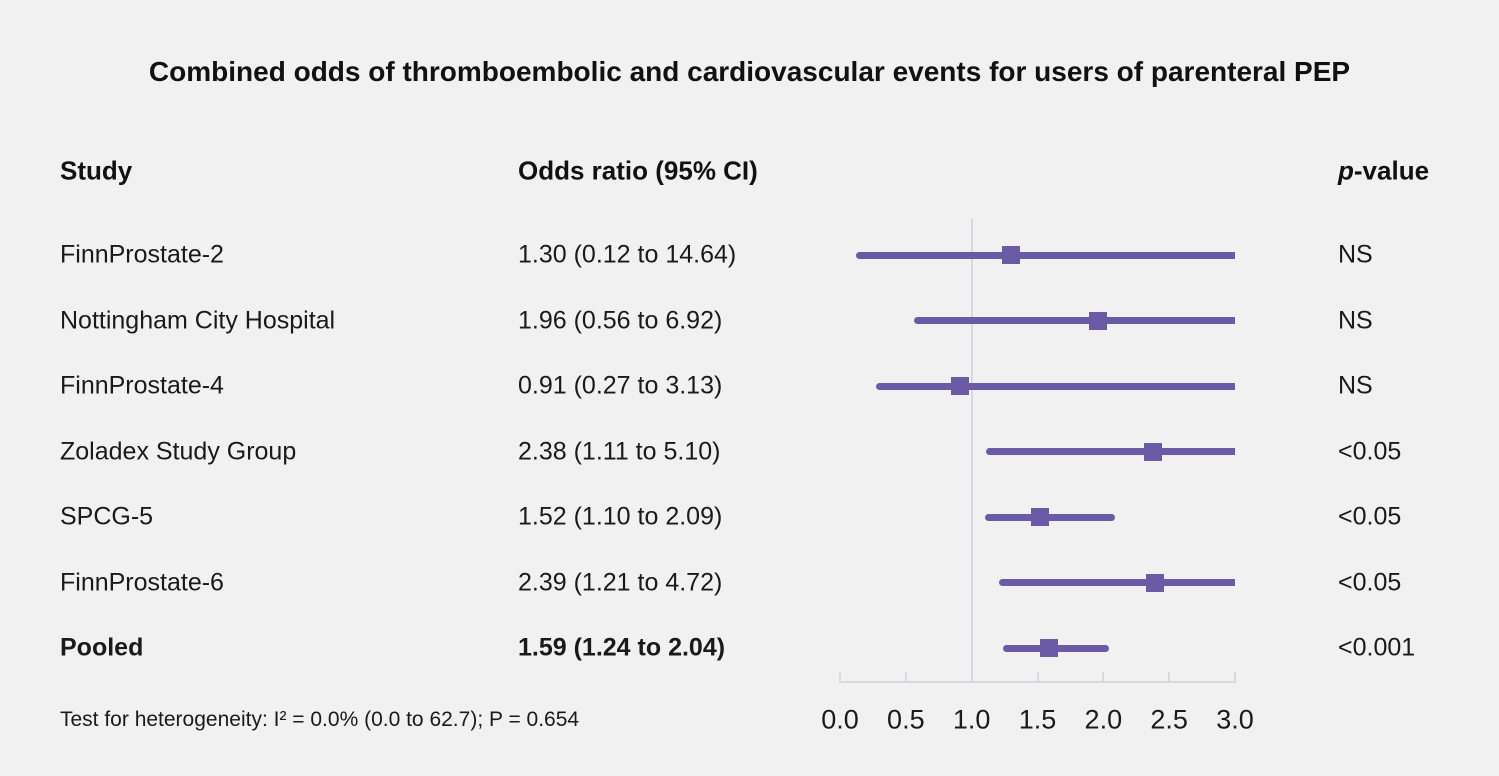 The width and height of the screenshot is (1499, 776). What do you see at coordinates (627, 254) in the screenshot?
I see `odds-ratio-value: 1.30 (0.12 to 14.64)` at bounding box center [627, 254].